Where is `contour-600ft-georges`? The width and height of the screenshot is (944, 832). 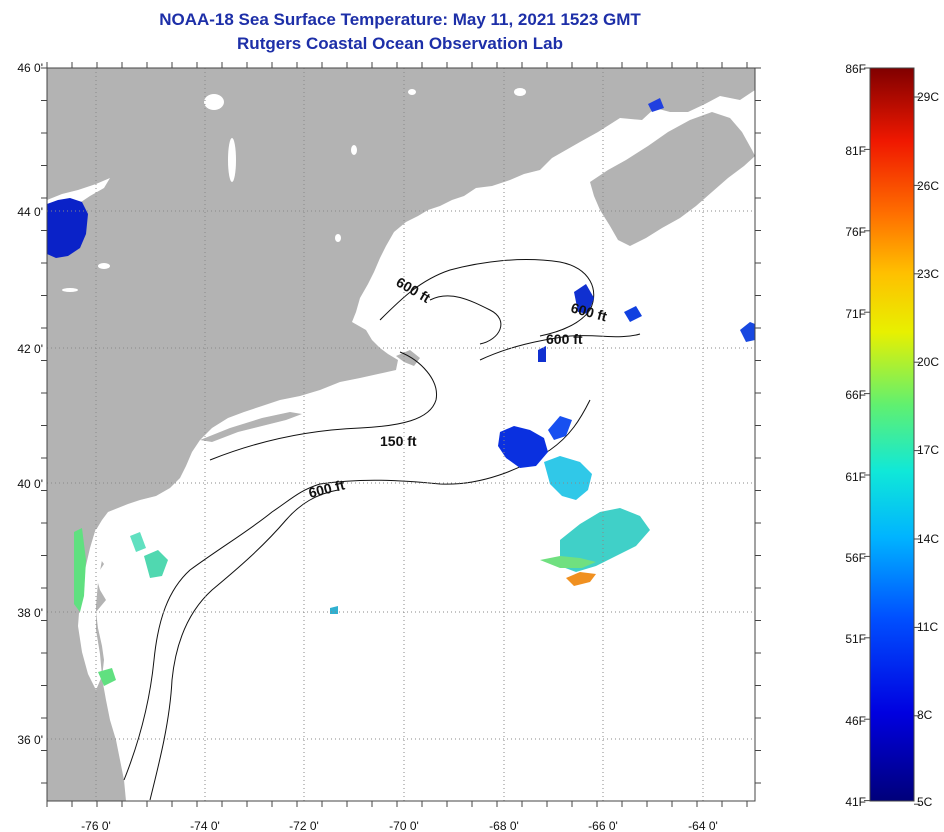
contour-600ft-georges is located at coordinates (560, 347).